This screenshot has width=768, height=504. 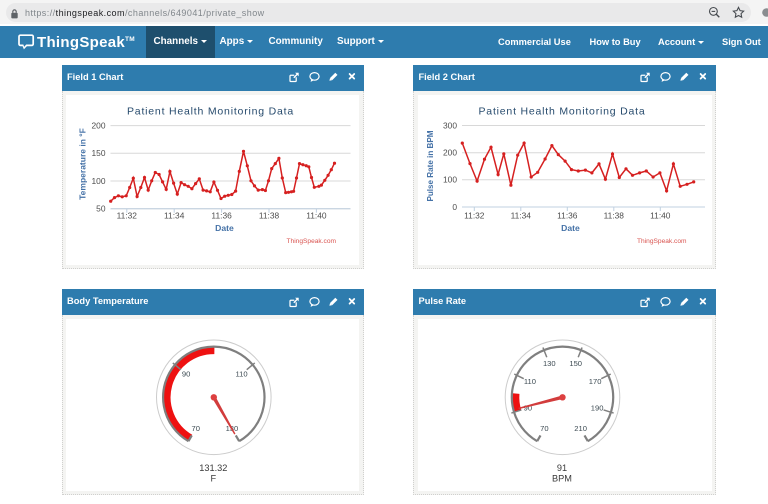 I want to click on svg-text: 91, so click(x=562, y=468).